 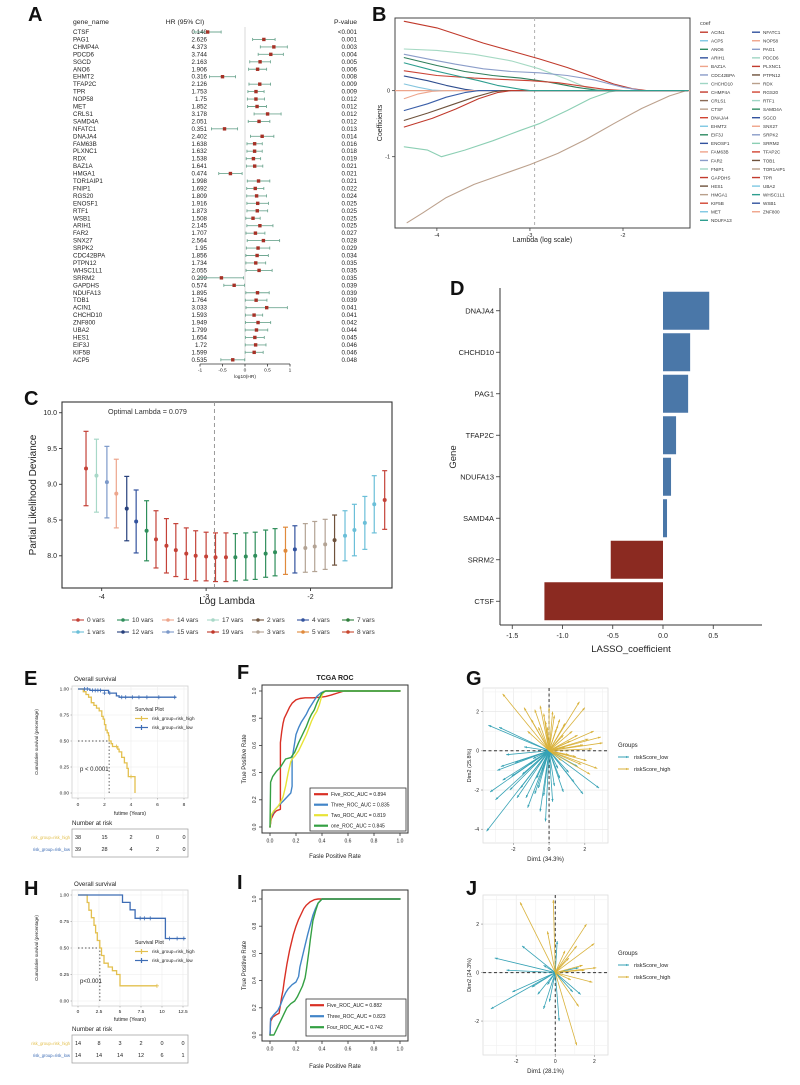 I want to click on y-axis-label: True Positive Rate, so click(x=245, y=759).